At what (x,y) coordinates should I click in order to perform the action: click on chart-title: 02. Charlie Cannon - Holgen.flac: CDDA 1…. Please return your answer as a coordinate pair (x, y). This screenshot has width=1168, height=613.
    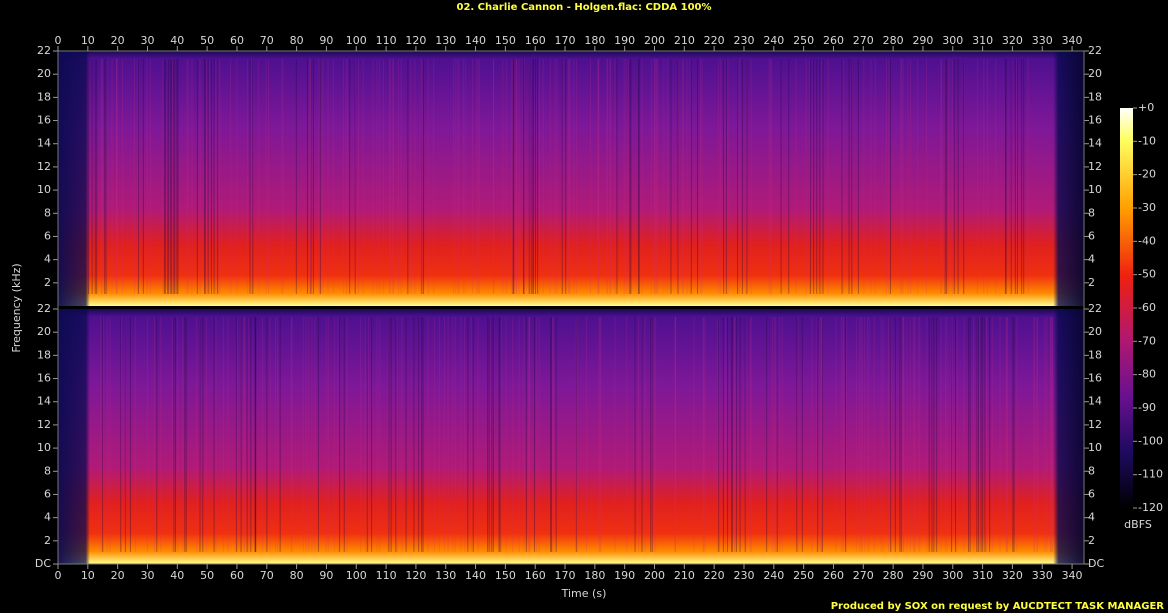
    Looking at the image, I should click on (583, 7).